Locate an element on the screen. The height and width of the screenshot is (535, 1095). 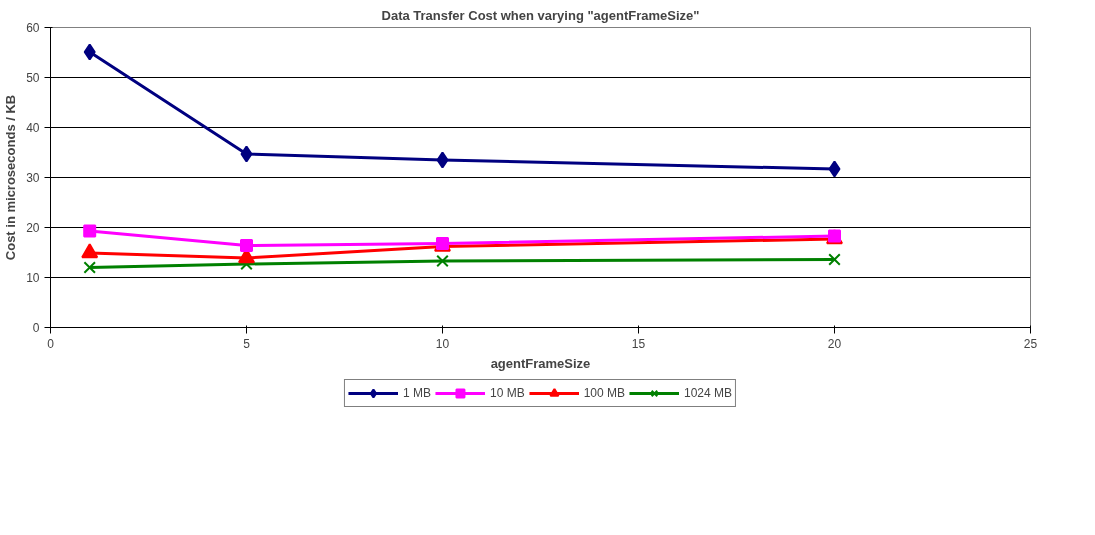
y-tick-label: 40 is located at coordinates (33, 128).